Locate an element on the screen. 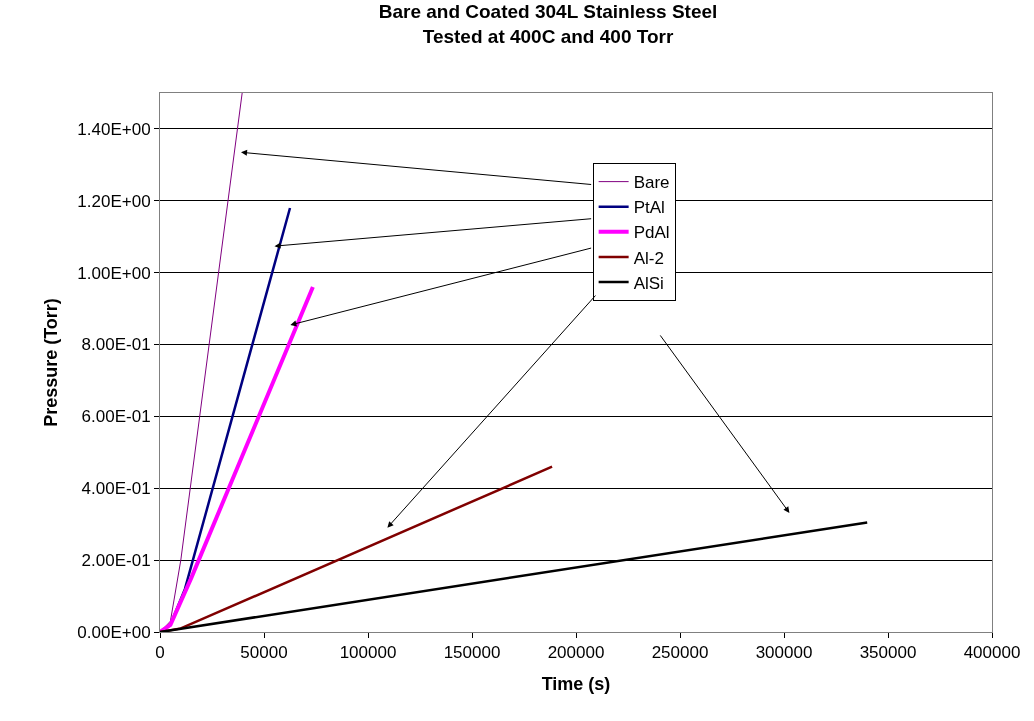 This screenshot has height=721, width=1034. y-tick-label: 6.00E-01 is located at coordinates (116, 417).